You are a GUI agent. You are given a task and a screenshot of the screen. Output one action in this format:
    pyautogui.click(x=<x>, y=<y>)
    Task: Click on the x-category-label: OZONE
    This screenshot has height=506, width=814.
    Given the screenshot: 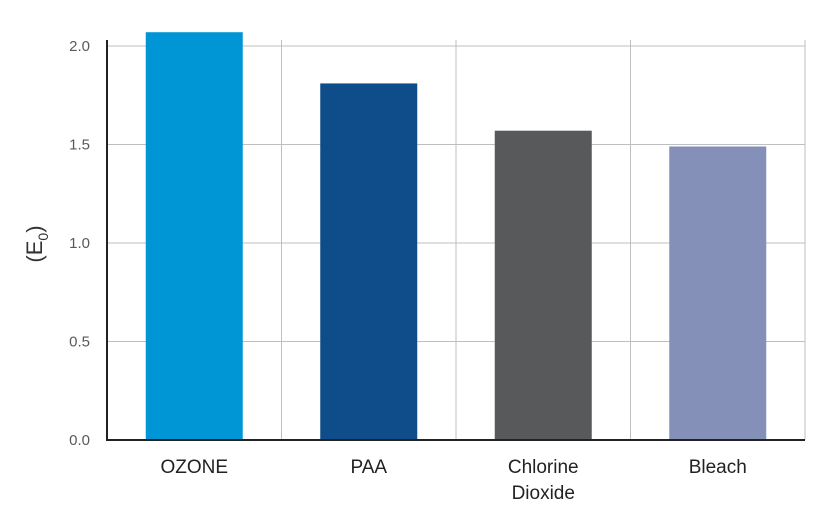 What is the action you would take?
    pyautogui.click(x=194, y=467)
    